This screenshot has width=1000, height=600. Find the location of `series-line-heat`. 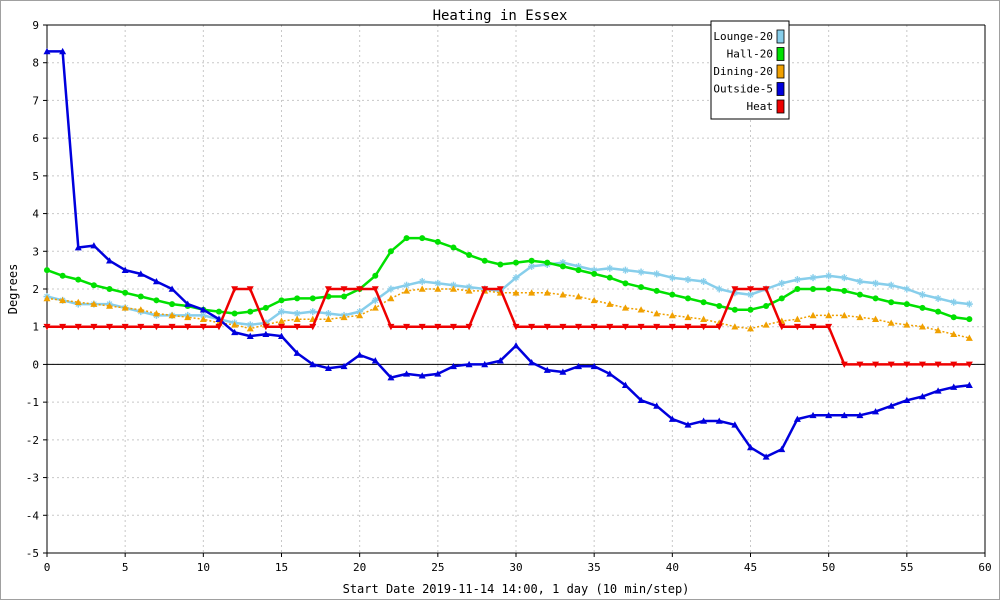

series-line-heat is located at coordinates (508, 326).